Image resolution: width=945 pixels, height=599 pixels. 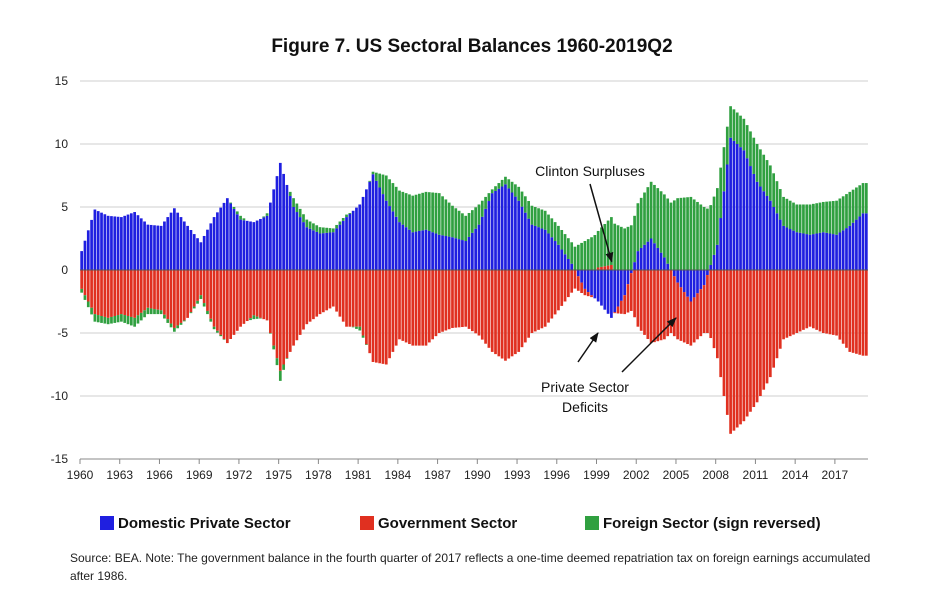 What do you see at coordinates (367, 523) in the screenshot?
I see `legend-swatch` at bounding box center [367, 523].